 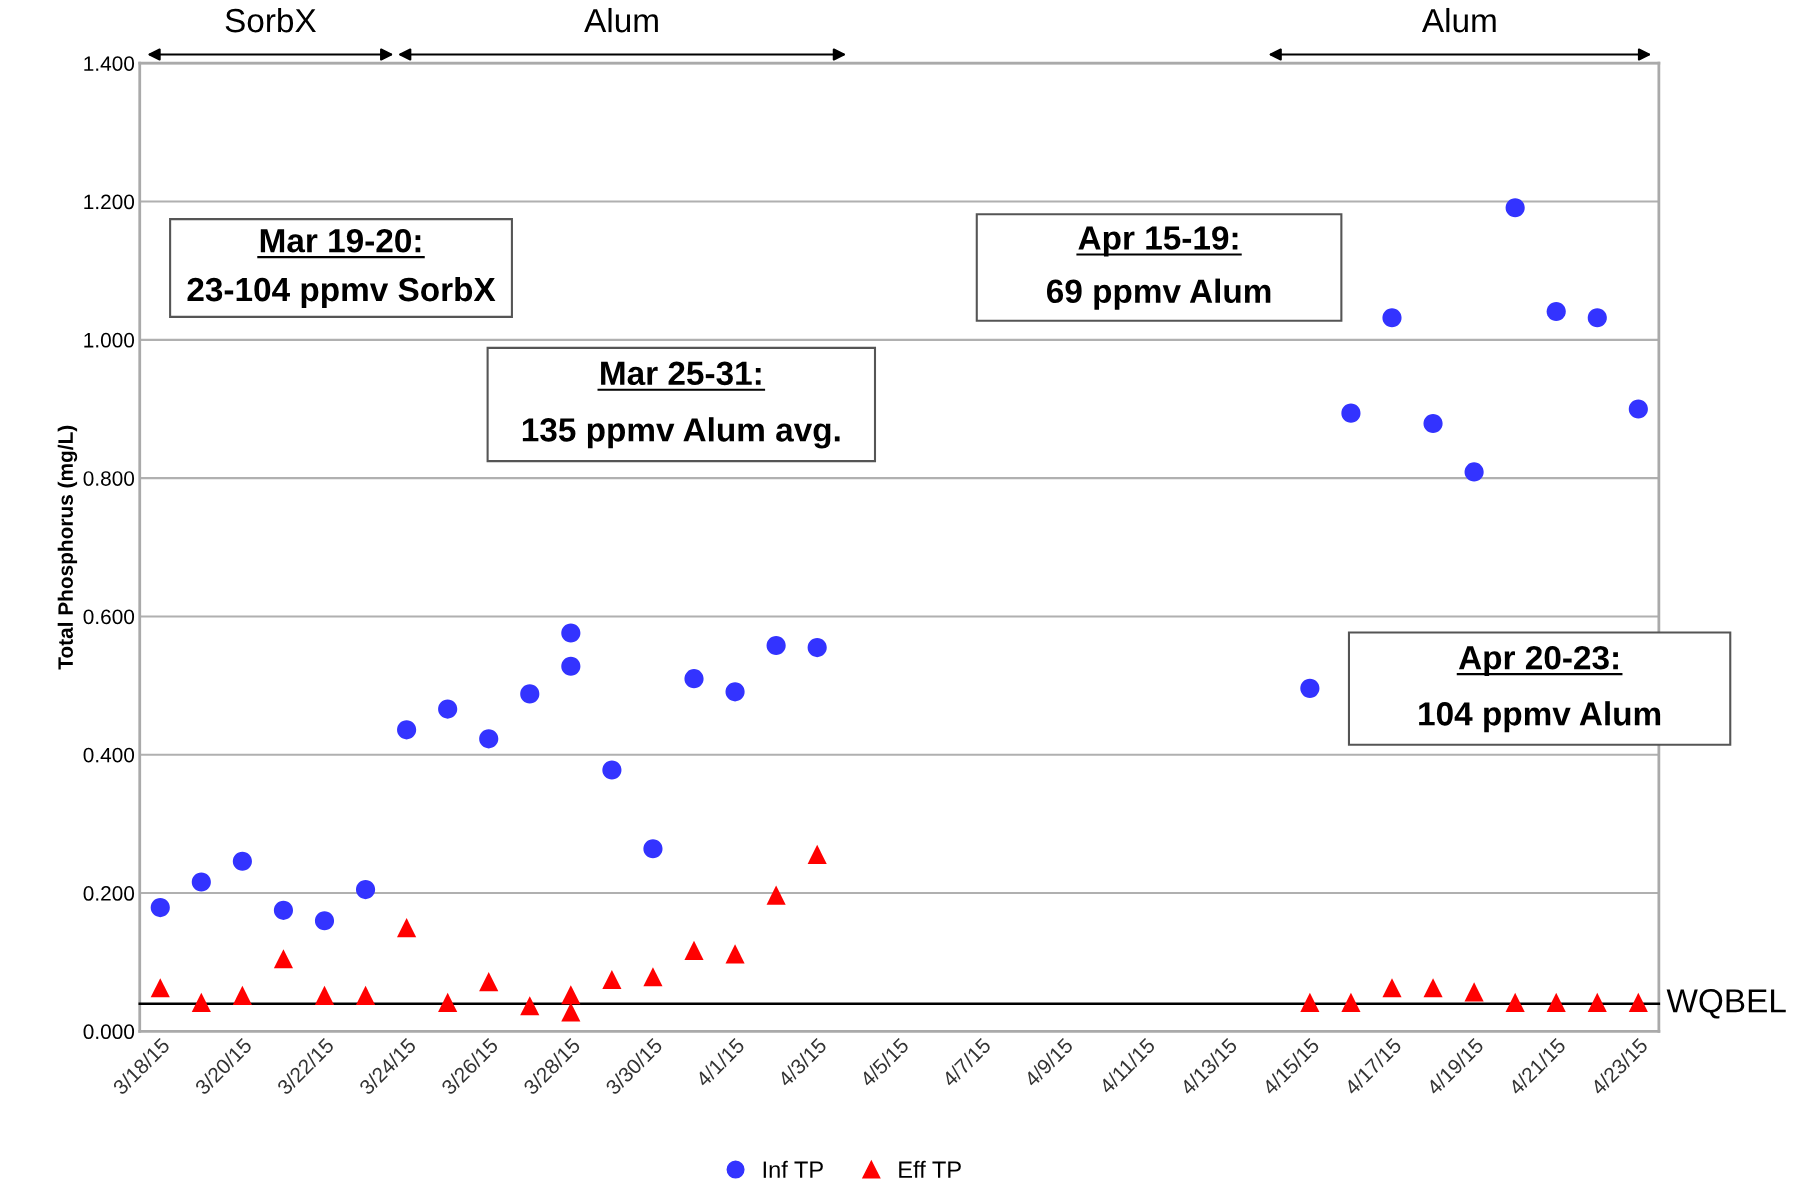 I want to click on legend-label: Inf TP, so click(x=793, y=1169).